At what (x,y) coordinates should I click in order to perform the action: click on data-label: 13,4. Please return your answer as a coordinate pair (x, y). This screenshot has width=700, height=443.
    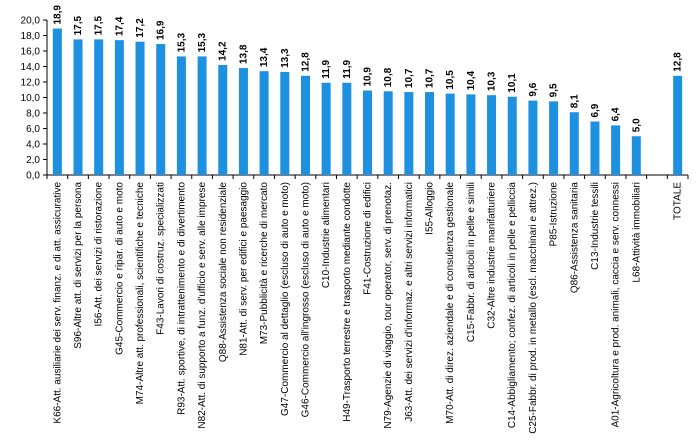
    Looking at the image, I should click on (264, 57).